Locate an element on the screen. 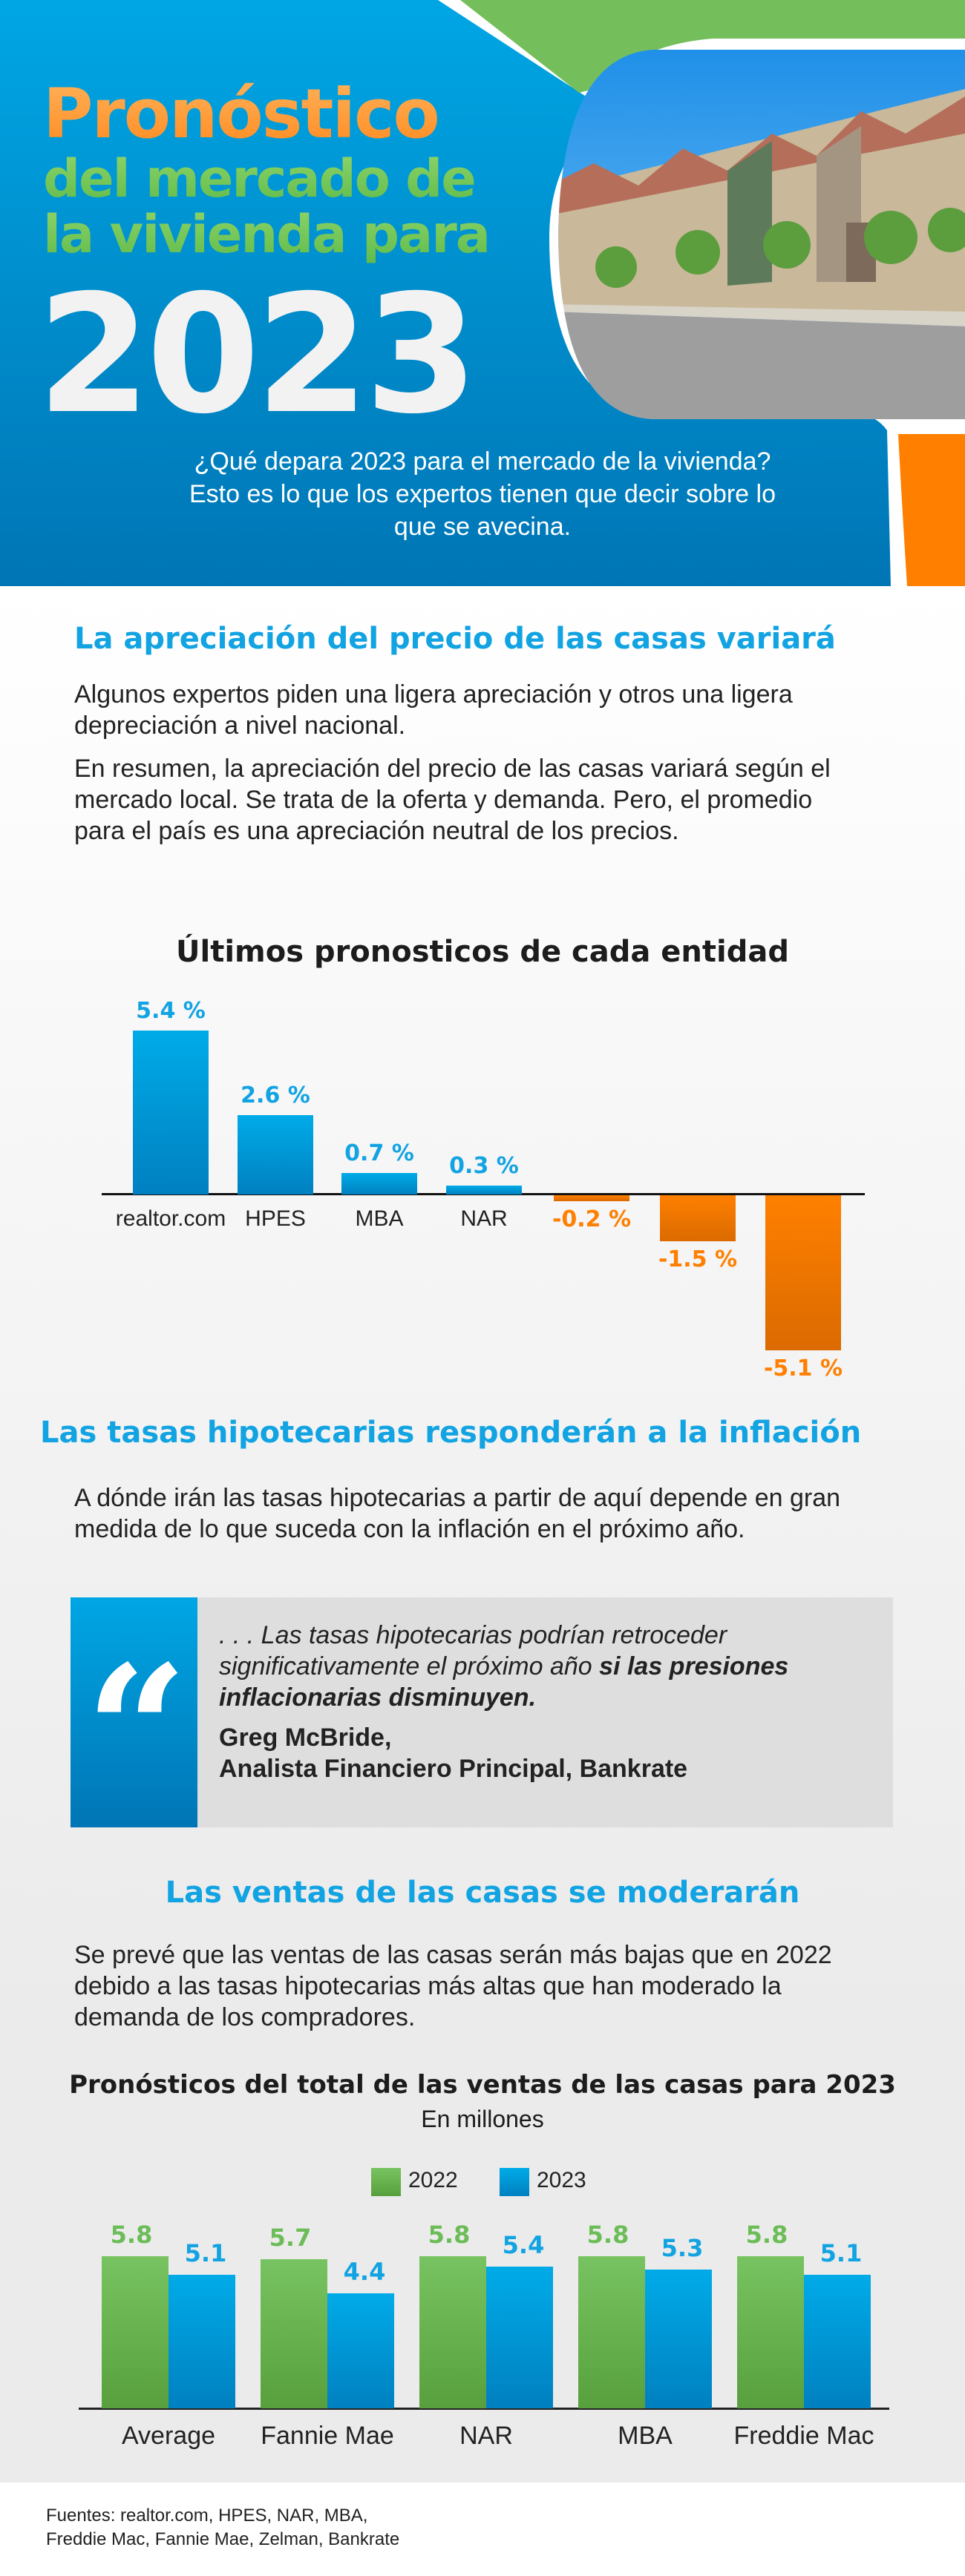 This screenshot has width=965, height=2576. quote-icon-panel: “ is located at coordinates (134, 1712).